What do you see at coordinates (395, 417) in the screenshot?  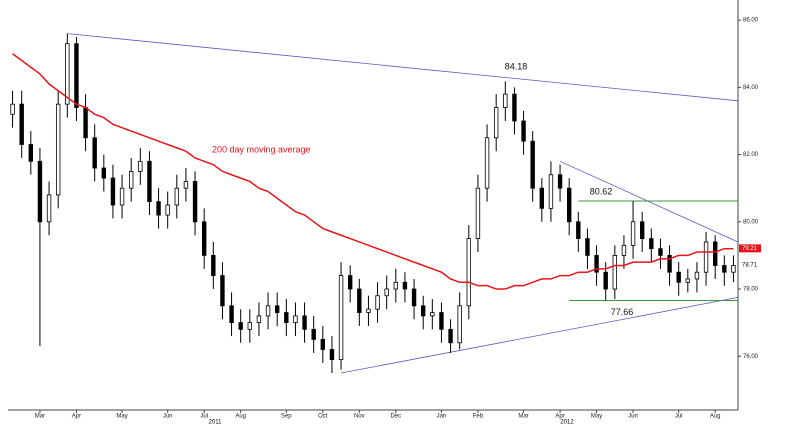 I see `x-tick-label: Dec` at bounding box center [395, 417].